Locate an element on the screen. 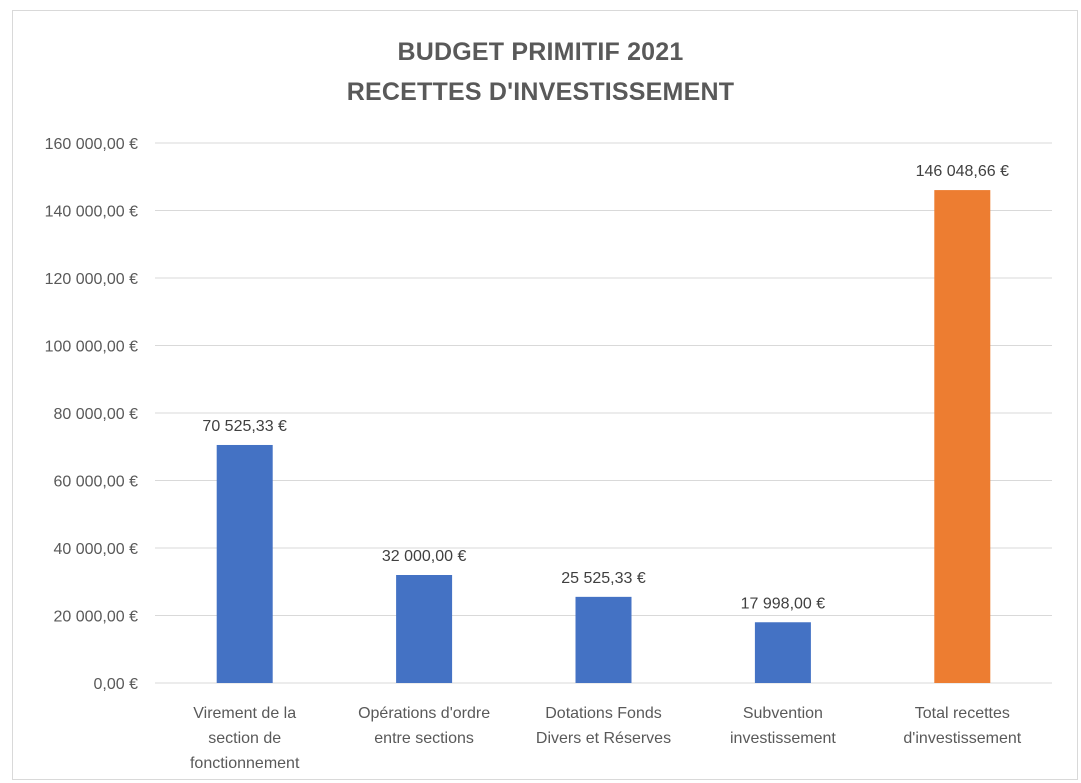  chart-title-line-2: RECETTES D'INVESTISSEMENT is located at coordinates (540, 92).